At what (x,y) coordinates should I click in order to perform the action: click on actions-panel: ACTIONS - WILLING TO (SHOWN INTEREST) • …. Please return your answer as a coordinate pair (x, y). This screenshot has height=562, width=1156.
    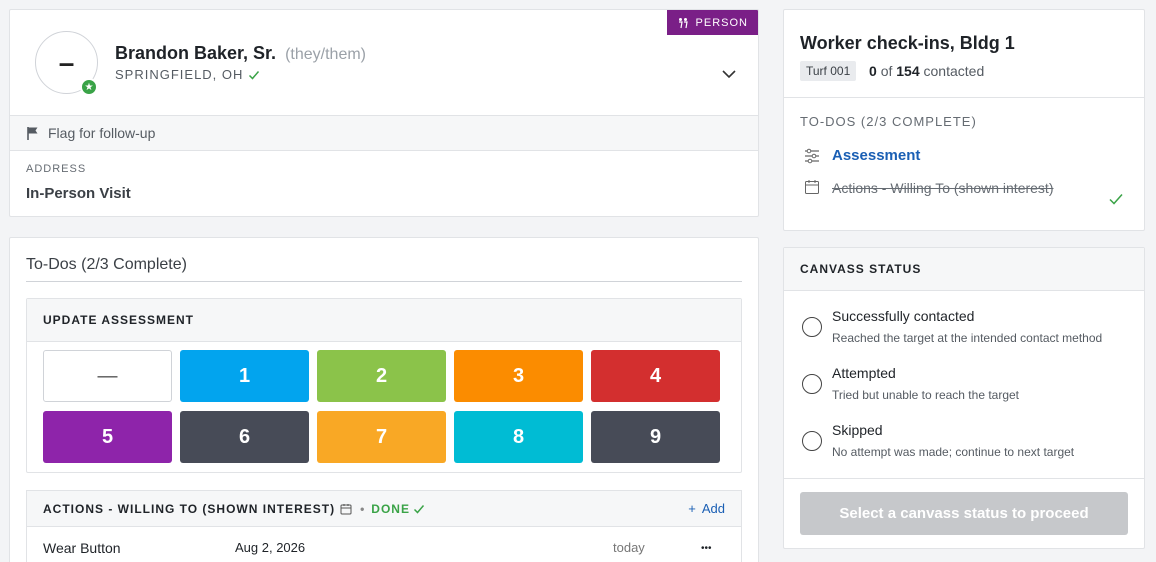
    Looking at the image, I should click on (384, 526).